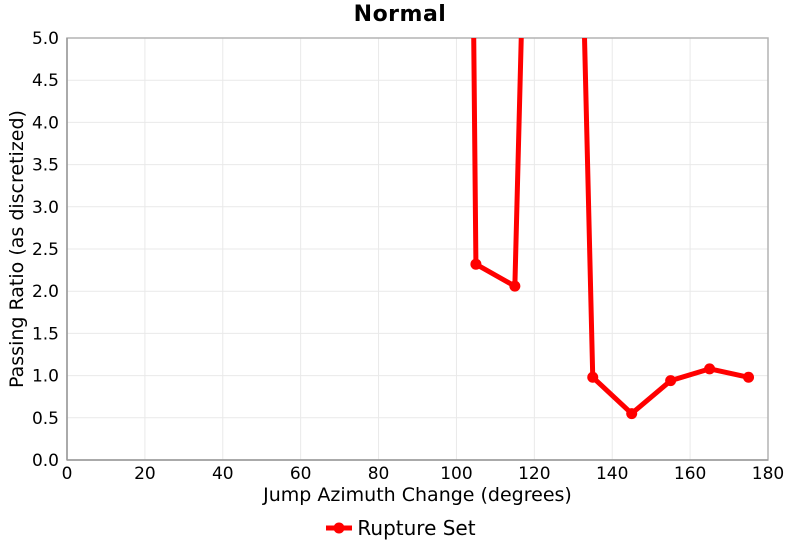 Image resolution: width=800 pixels, height=550 pixels. What do you see at coordinates (400, 14) in the screenshot?
I see `chart-title: Normal` at bounding box center [400, 14].